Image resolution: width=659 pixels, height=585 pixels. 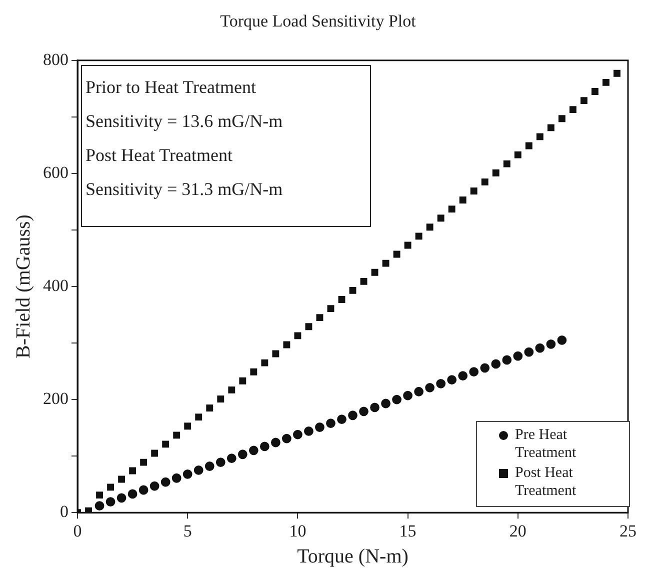 What do you see at coordinates (187, 530) in the screenshot?
I see `x-tick-label: 5` at bounding box center [187, 530].